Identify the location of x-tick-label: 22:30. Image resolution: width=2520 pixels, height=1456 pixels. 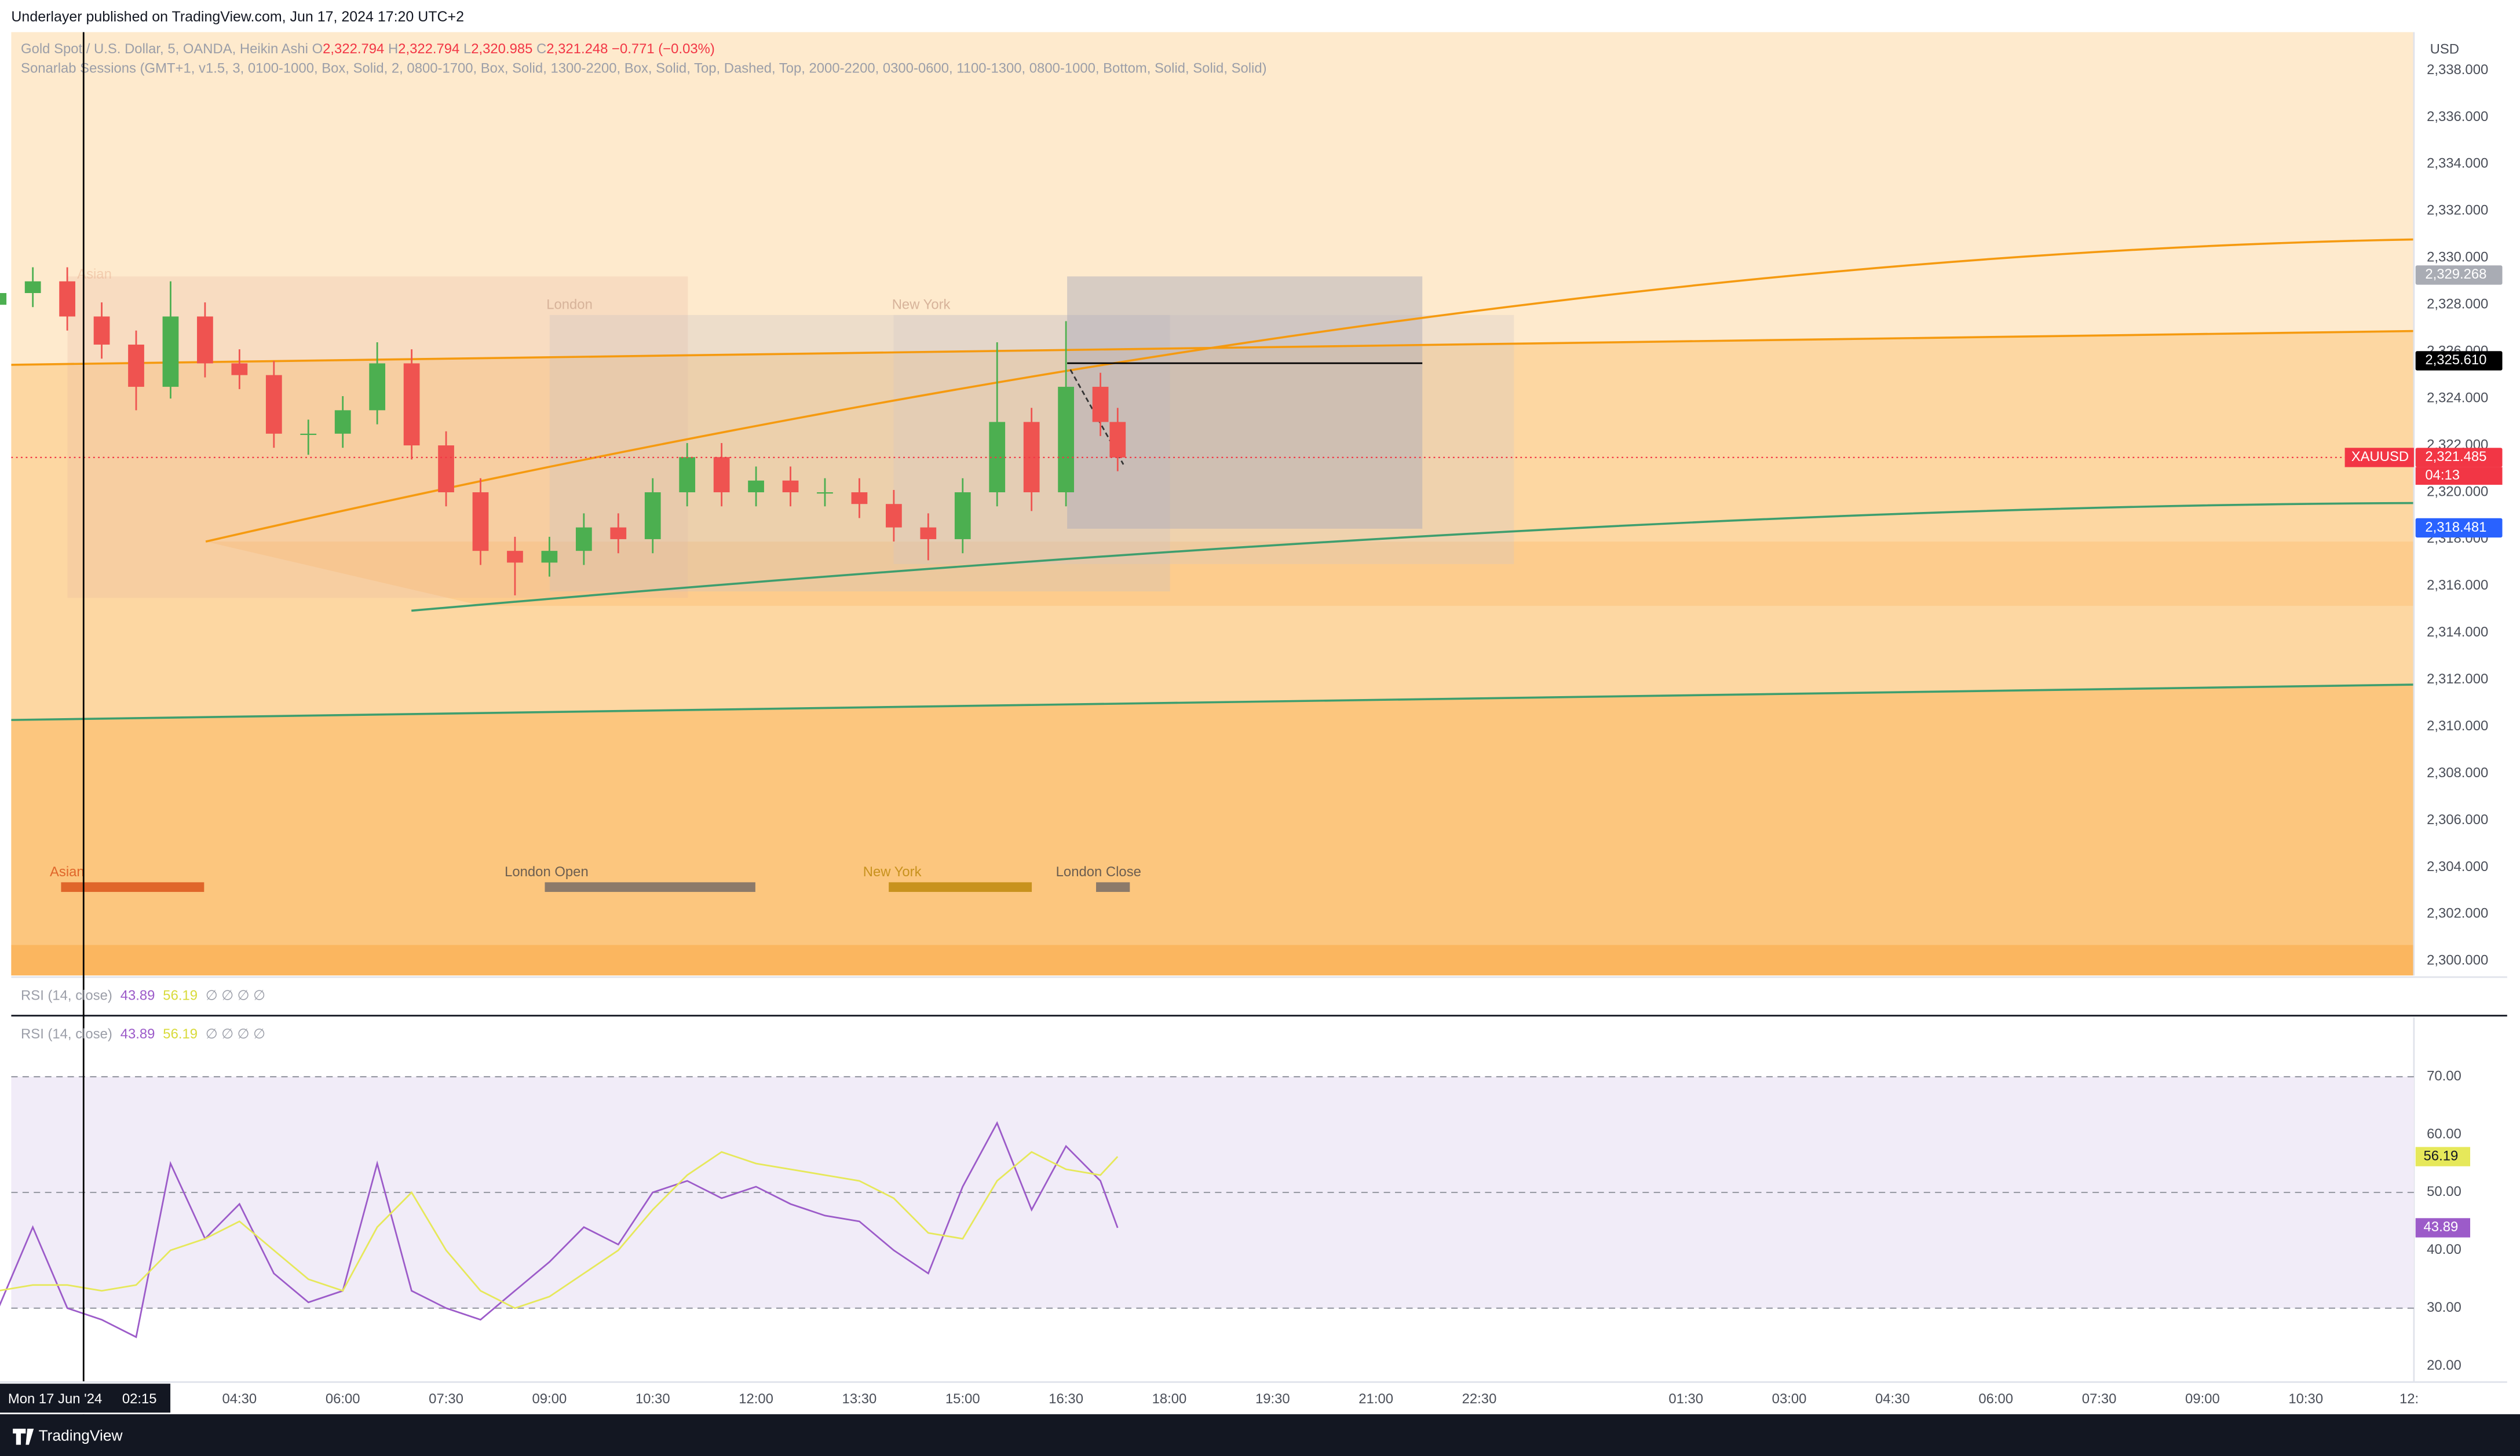
(1480, 1399).